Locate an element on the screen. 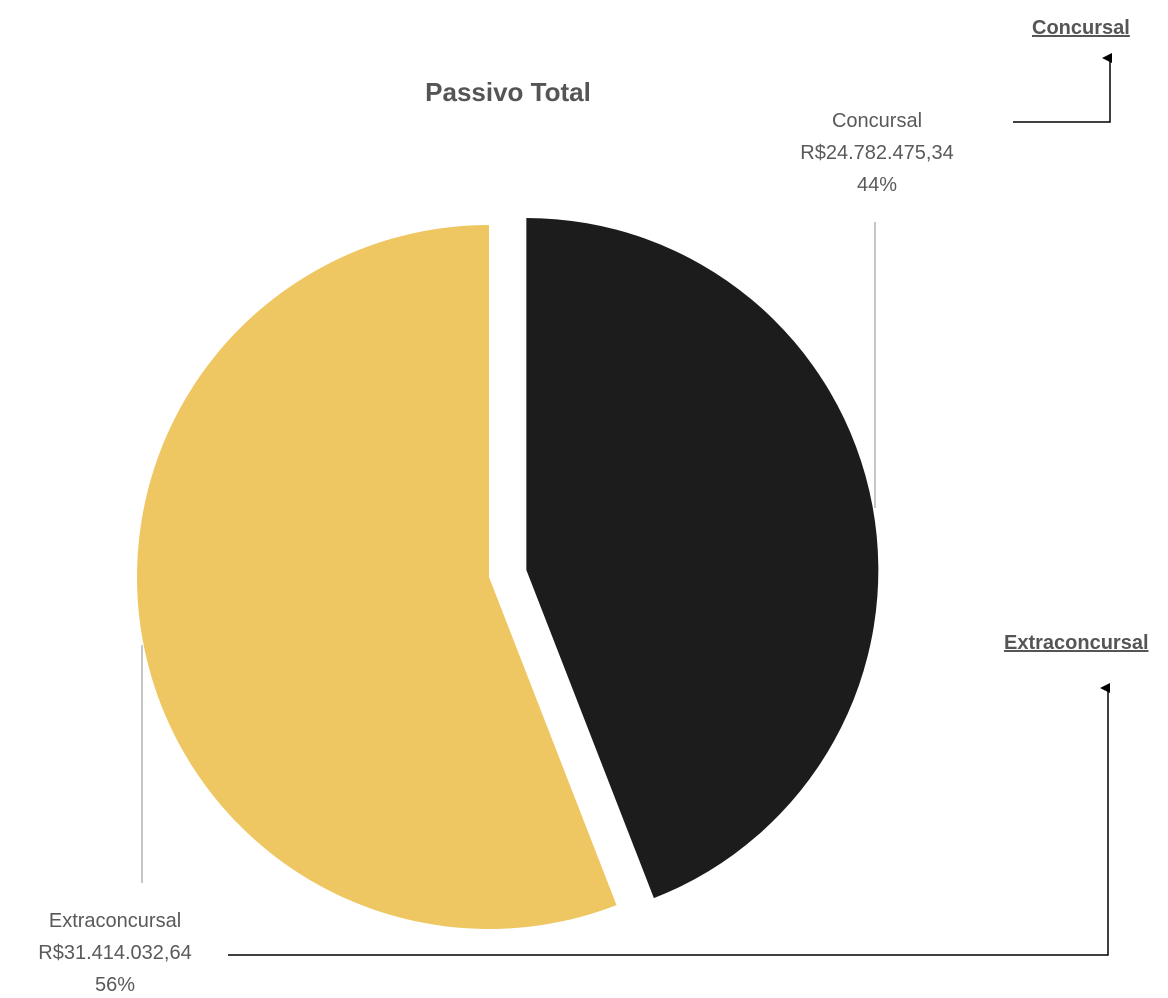 The image size is (1168, 998). extraconcursal-link: Extraconcursal is located at coordinates (1076, 643).